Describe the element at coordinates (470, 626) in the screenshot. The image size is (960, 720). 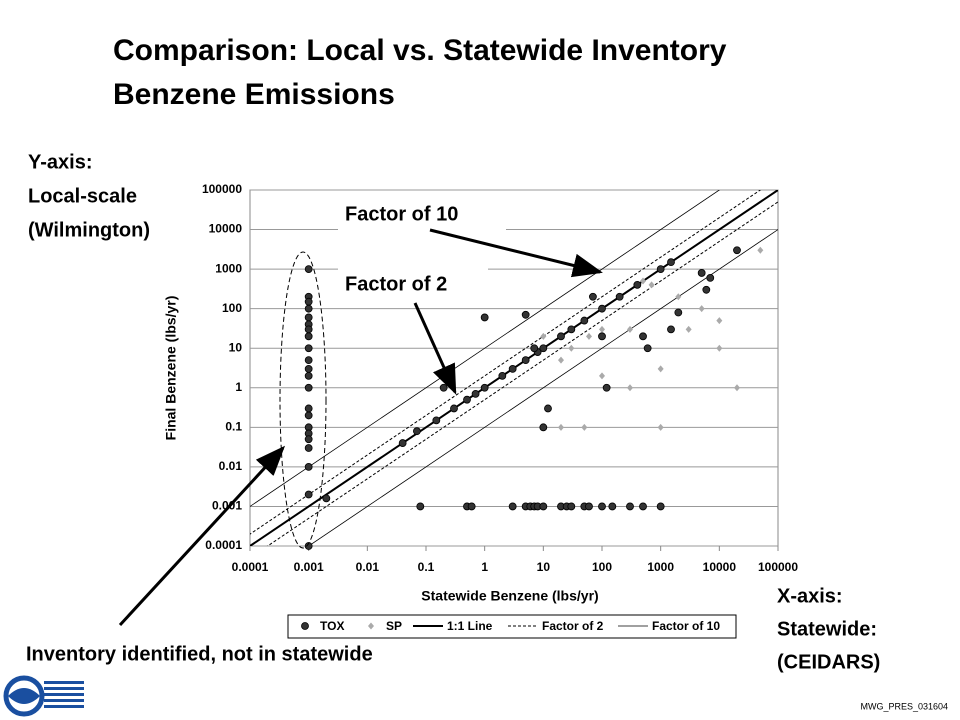
I see `legend-label: 1:1 Line` at that location.